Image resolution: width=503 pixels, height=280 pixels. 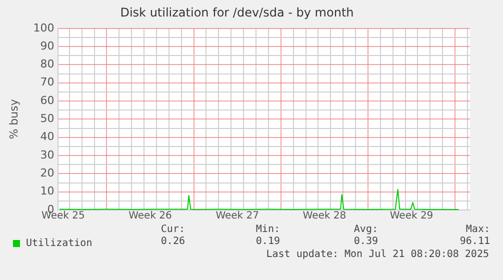 I want to click on y-axis-title: % busy, so click(x=13, y=119).